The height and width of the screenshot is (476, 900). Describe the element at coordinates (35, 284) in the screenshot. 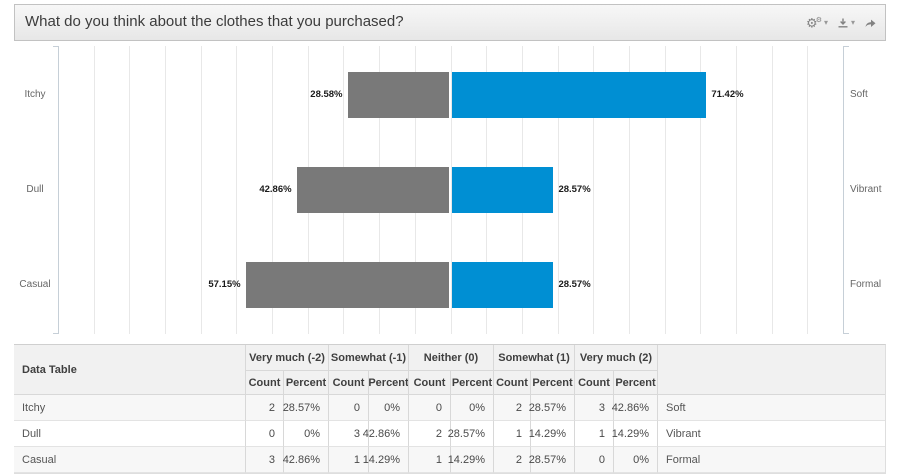

I see `left-category-label: Casual` at that location.